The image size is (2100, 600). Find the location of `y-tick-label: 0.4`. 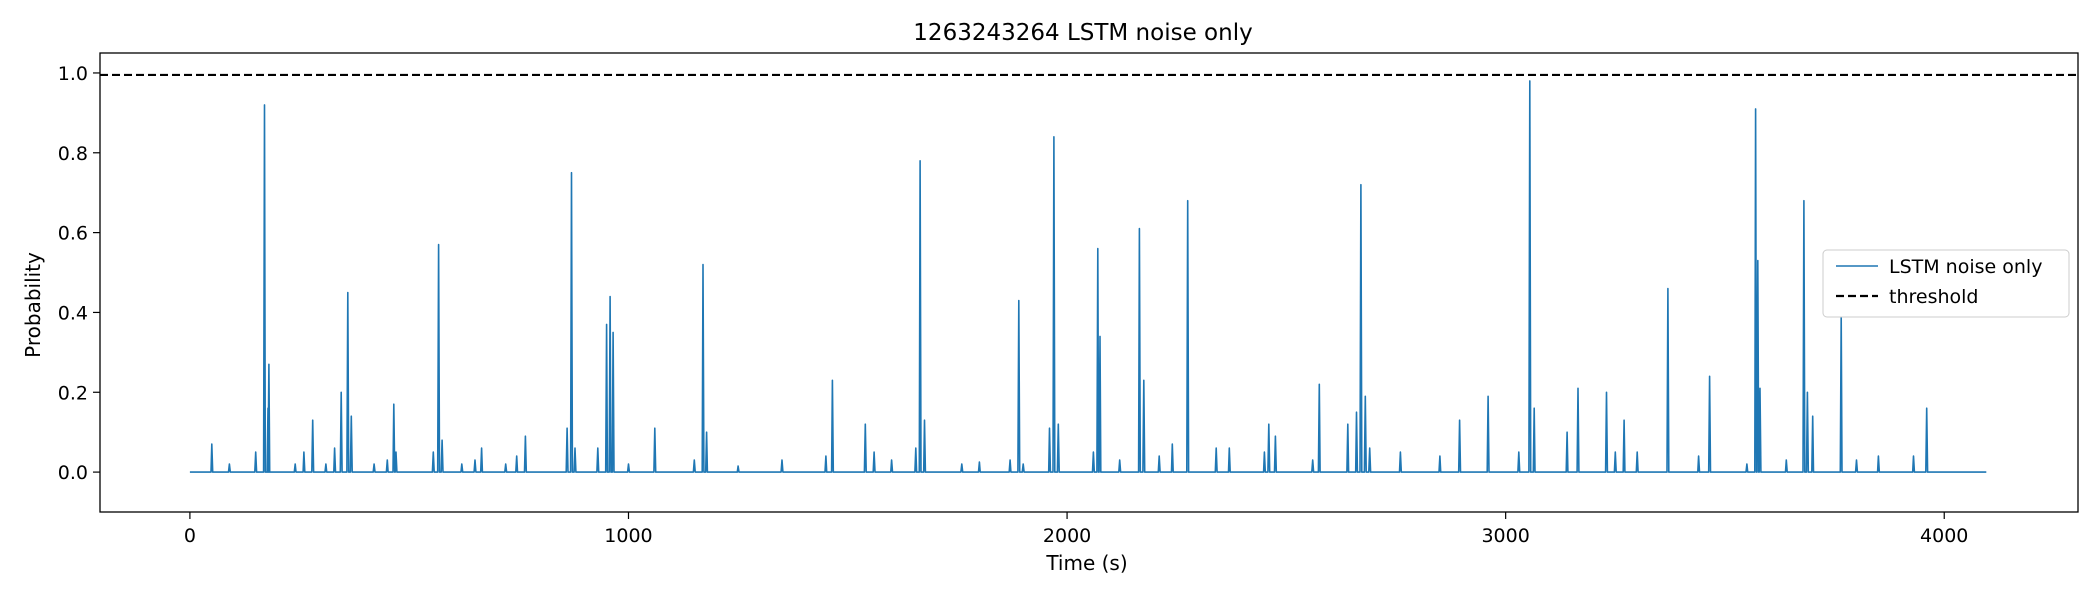

y-tick-label: 0.4 is located at coordinates (73, 313).